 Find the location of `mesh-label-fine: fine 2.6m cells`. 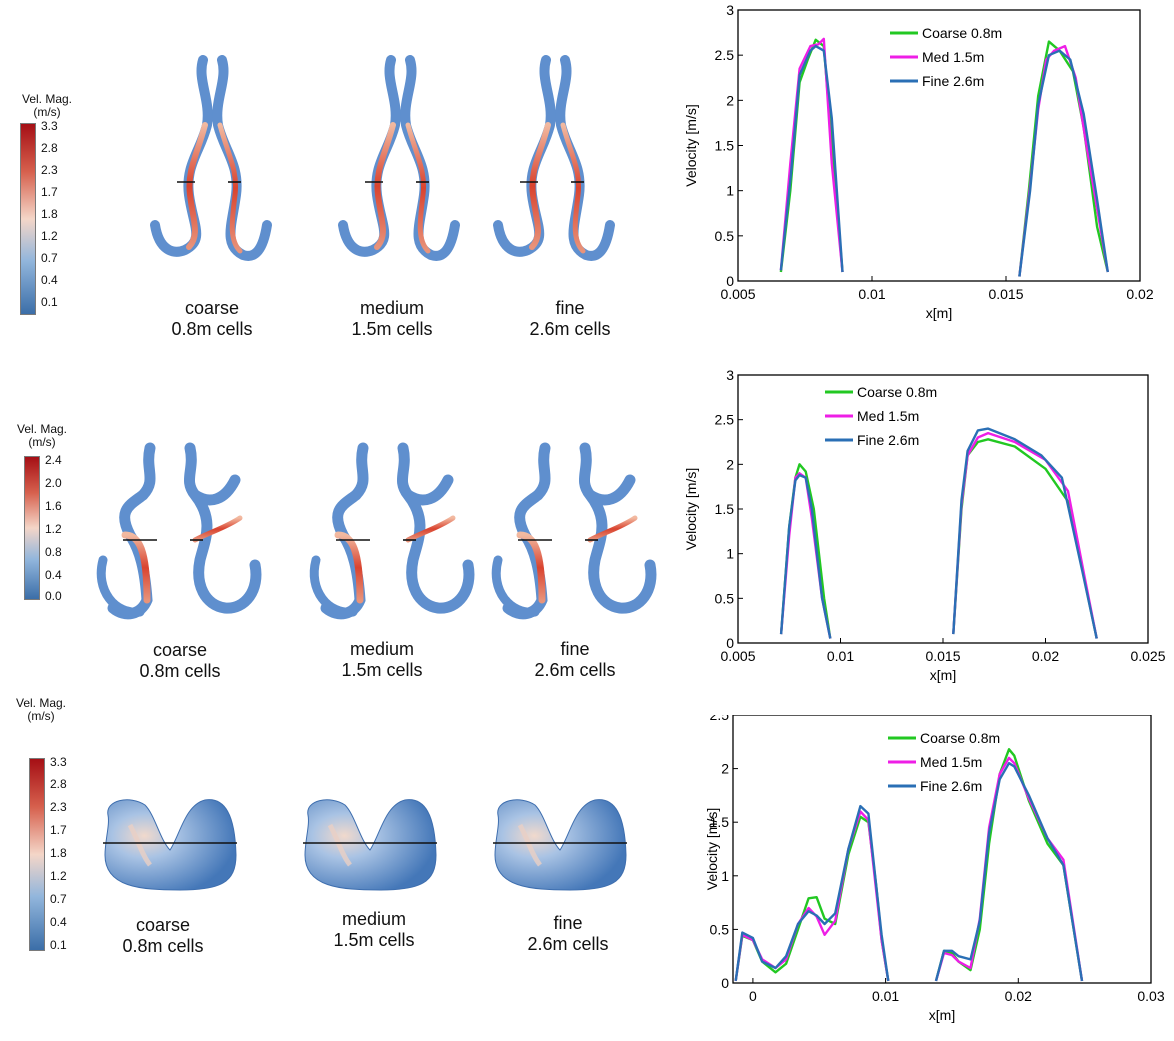

mesh-label-fine: fine 2.6m cells is located at coordinates (570, 319).